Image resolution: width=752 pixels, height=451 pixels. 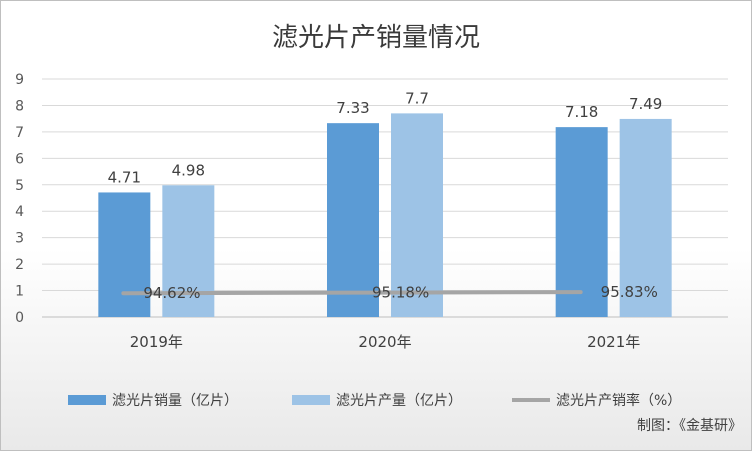 I want to click on bar-value-label: 7.49, so click(x=645, y=104).